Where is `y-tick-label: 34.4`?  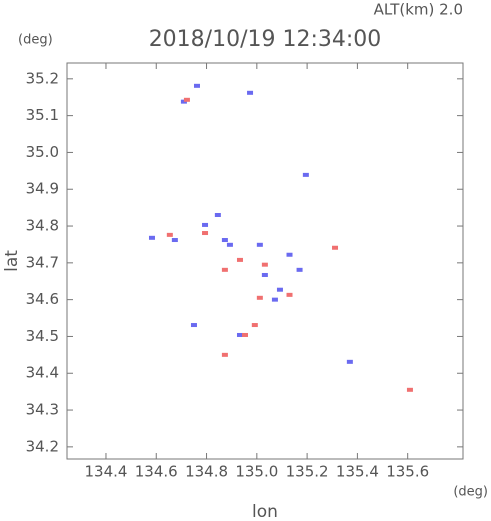
y-tick-label: 34.4 is located at coordinates (42, 373).